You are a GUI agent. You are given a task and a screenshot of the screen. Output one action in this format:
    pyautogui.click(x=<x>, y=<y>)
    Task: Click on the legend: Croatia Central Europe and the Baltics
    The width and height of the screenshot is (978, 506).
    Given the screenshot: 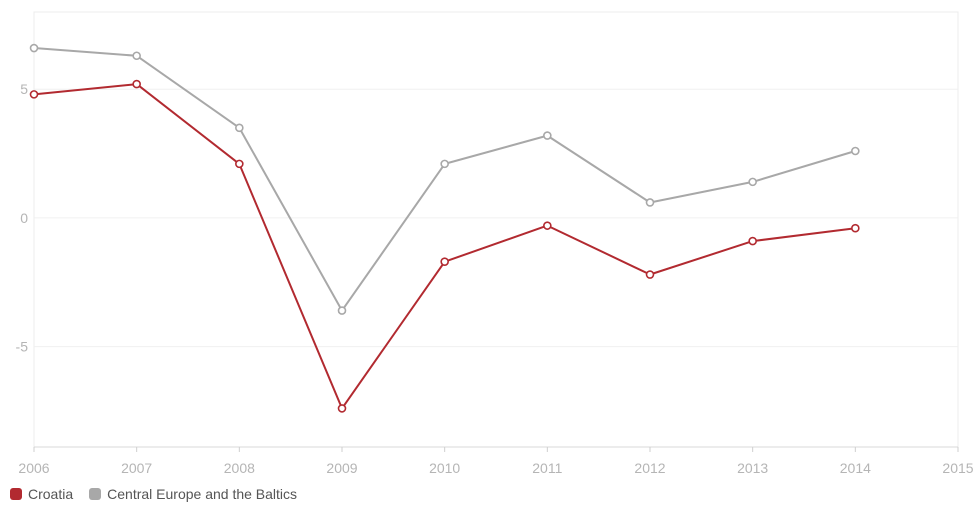 What is the action you would take?
    pyautogui.click(x=158, y=494)
    